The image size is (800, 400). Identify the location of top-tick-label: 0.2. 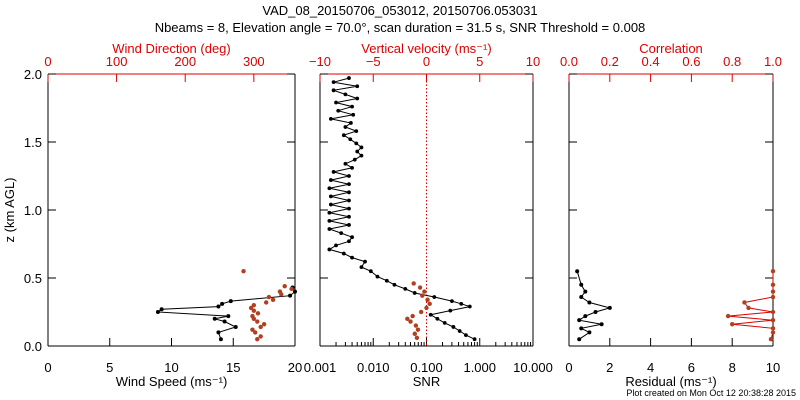
(610, 61).